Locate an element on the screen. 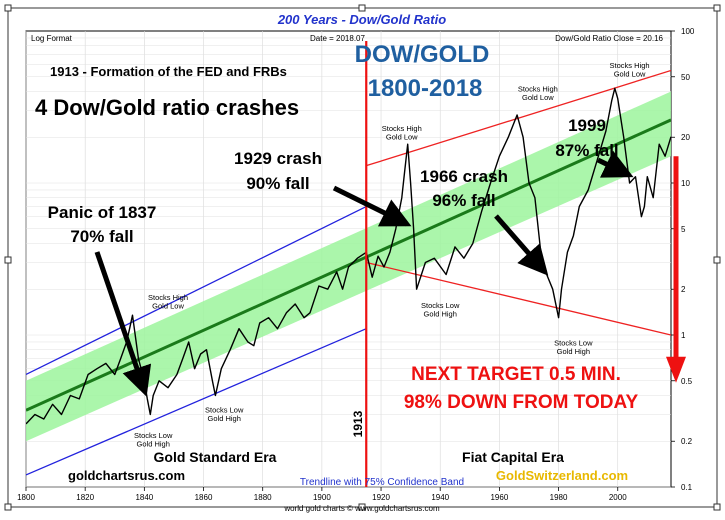 This screenshot has height=520, width=725. x-tick-label: 1860 is located at coordinates (204, 497).